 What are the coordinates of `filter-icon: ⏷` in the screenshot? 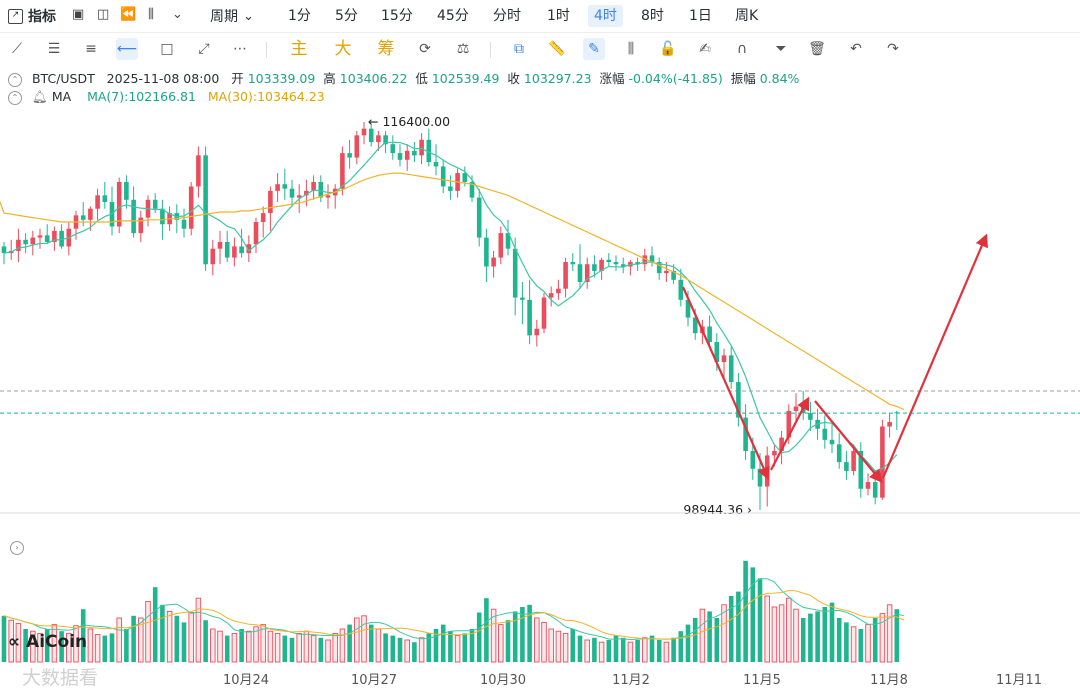 It's located at (781, 49).